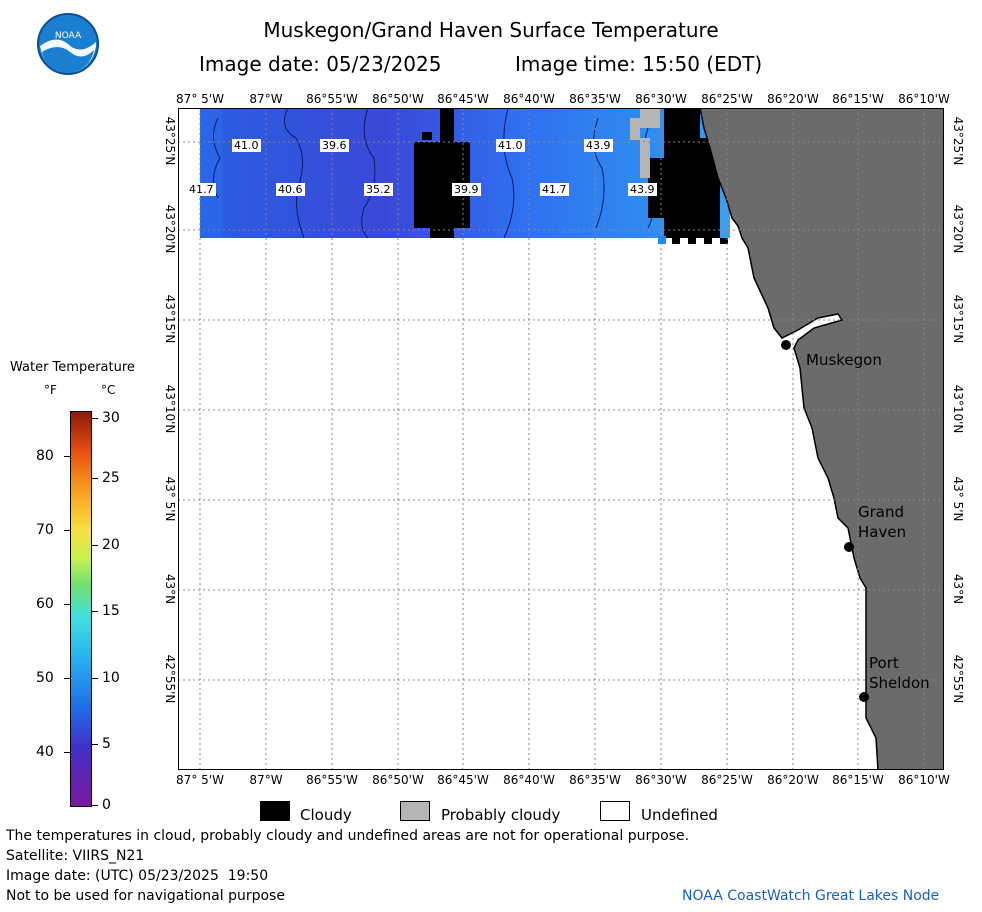  Describe the element at coordinates (864, 697) in the screenshot. I see `port-sheldon-marker` at that location.